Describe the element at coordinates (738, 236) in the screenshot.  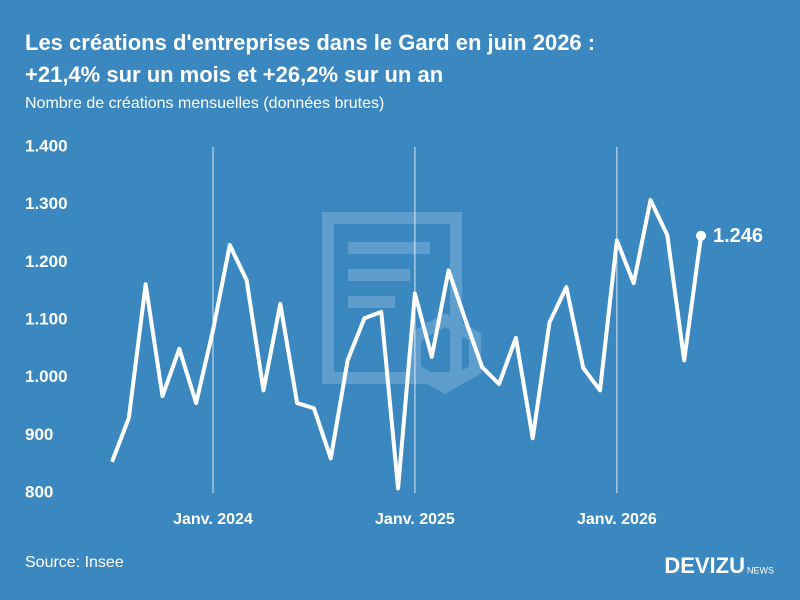
I see `value-label: 1.246` at that location.